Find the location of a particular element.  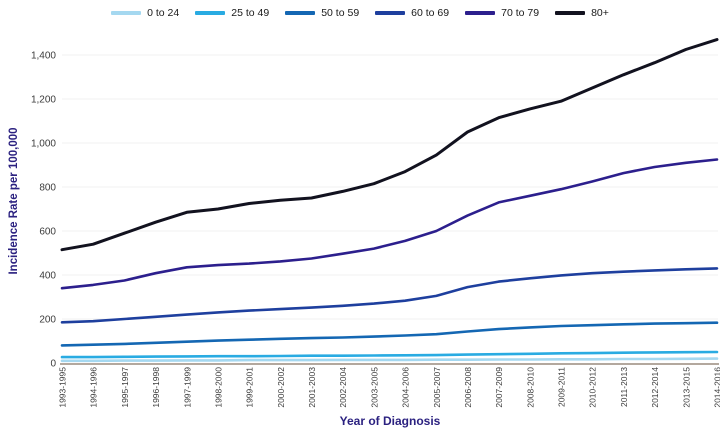

x-axis-title: Year of Diagnosis is located at coordinates (390, 421).